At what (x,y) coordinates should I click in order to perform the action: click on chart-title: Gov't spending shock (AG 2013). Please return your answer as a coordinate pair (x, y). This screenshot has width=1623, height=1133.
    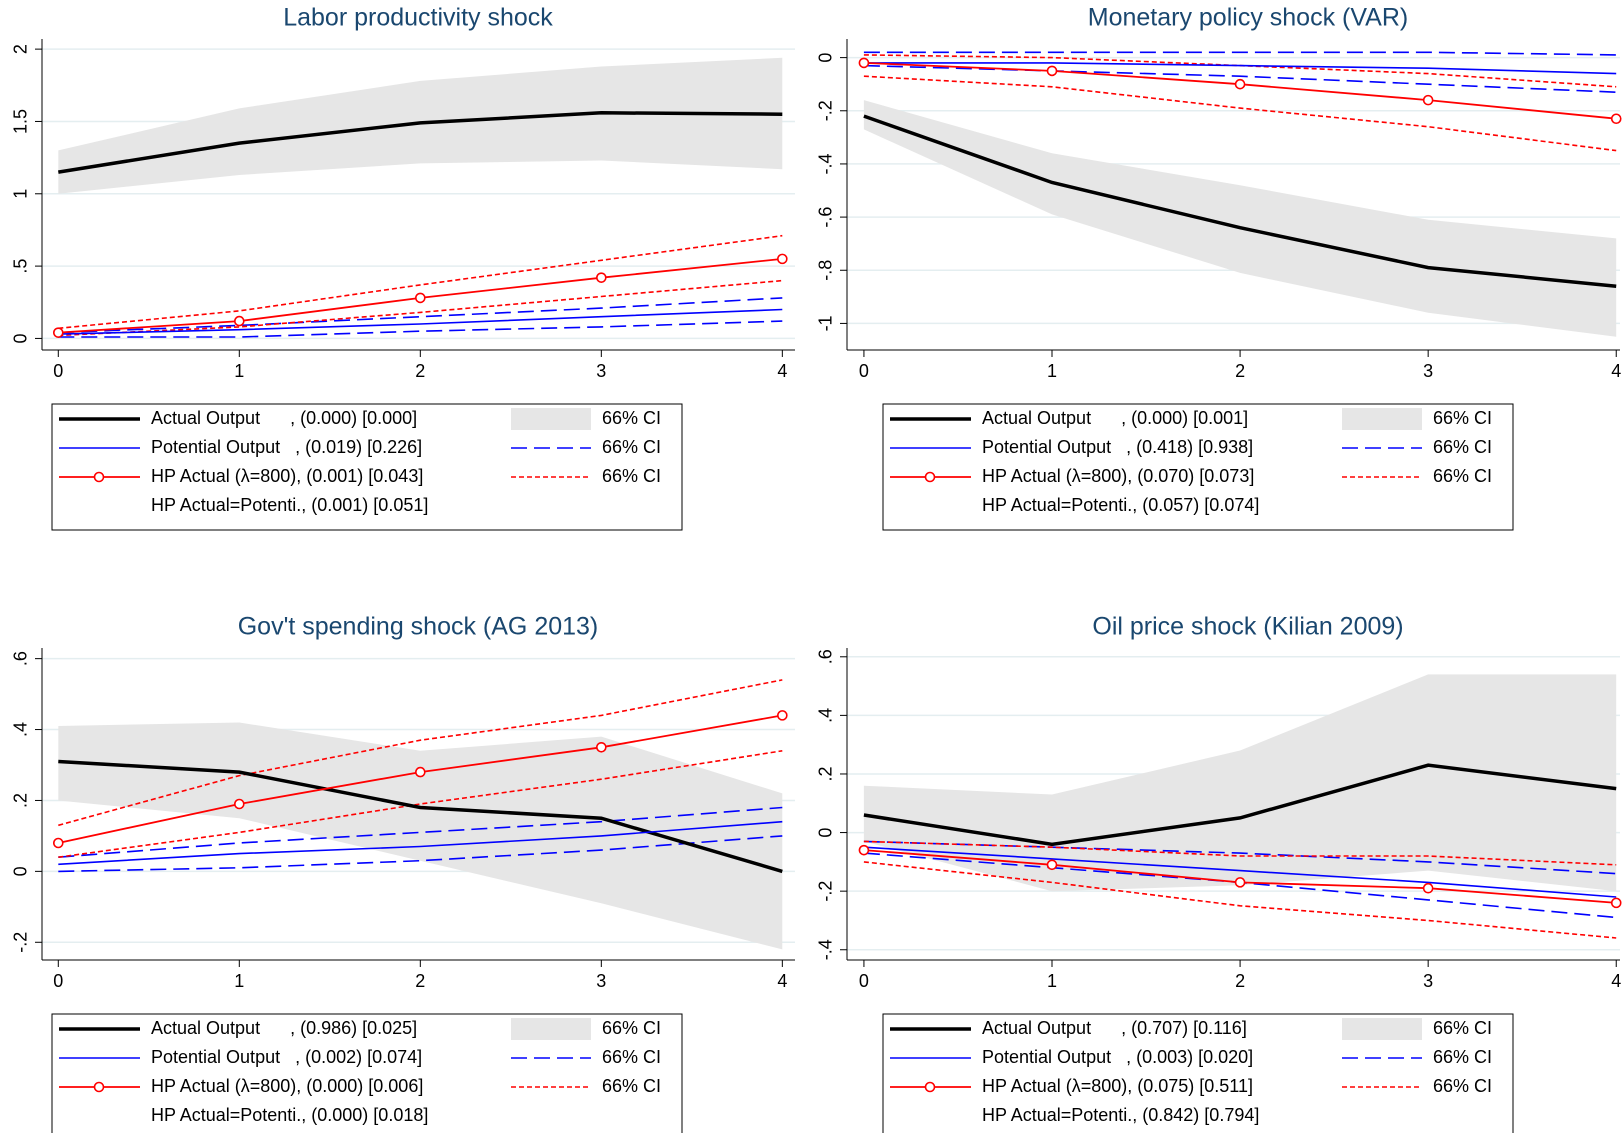
    Looking at the image, I should click on (418, 627).